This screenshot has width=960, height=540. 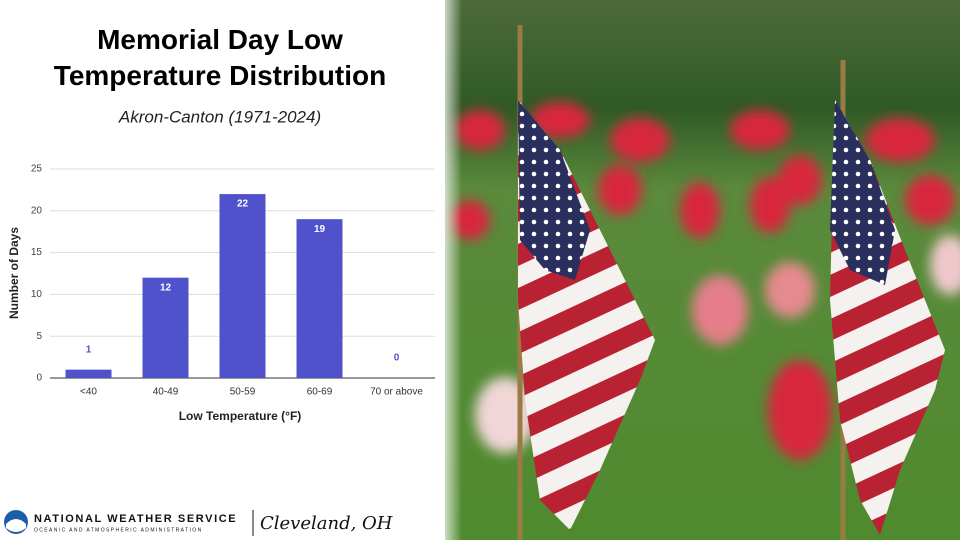 What do you see at coordinates (14, 273) in the screenshot?
I see `y-axis-label: Number of Days` at bounding box center [14, 273].